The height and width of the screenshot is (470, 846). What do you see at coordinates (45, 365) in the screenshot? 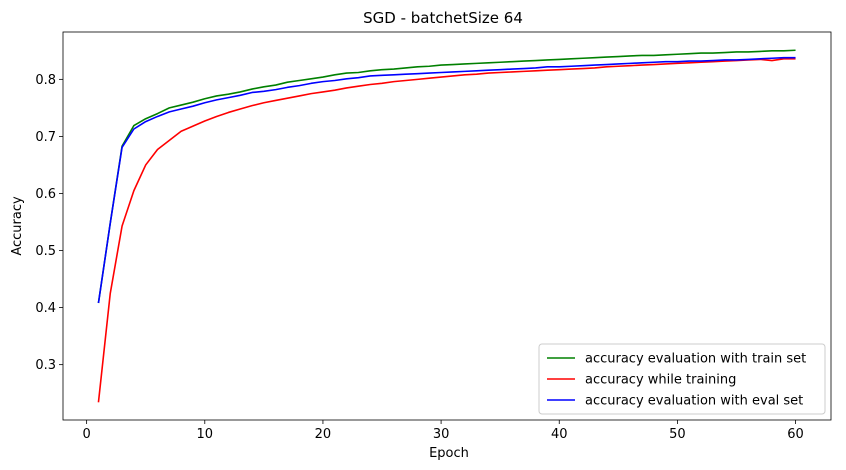
I see `y-tick-label: 0.3` at bounding box center [45, 365].